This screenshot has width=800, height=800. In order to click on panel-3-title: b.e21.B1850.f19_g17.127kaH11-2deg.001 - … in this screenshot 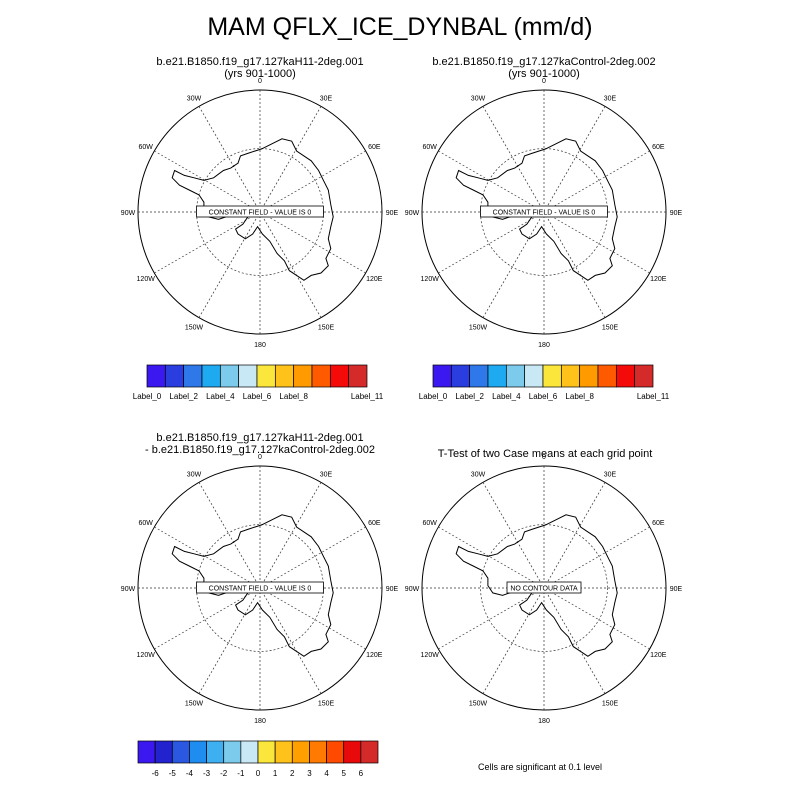, I will do `click(260, 444)`.